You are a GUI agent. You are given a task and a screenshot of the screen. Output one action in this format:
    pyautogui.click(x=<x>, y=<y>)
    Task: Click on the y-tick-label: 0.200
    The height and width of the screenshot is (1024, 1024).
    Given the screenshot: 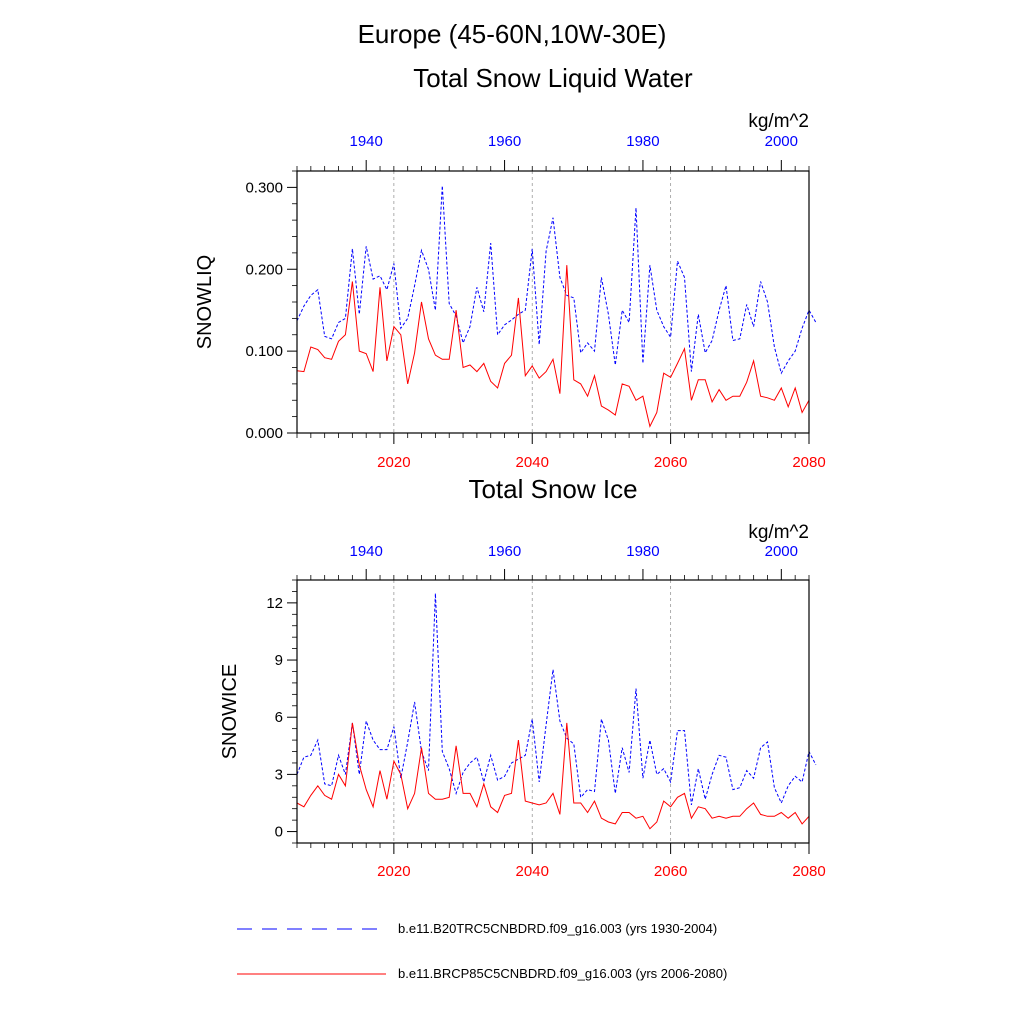 What is the action you would take?
    pyautogui.click(x=264, y=269)
    